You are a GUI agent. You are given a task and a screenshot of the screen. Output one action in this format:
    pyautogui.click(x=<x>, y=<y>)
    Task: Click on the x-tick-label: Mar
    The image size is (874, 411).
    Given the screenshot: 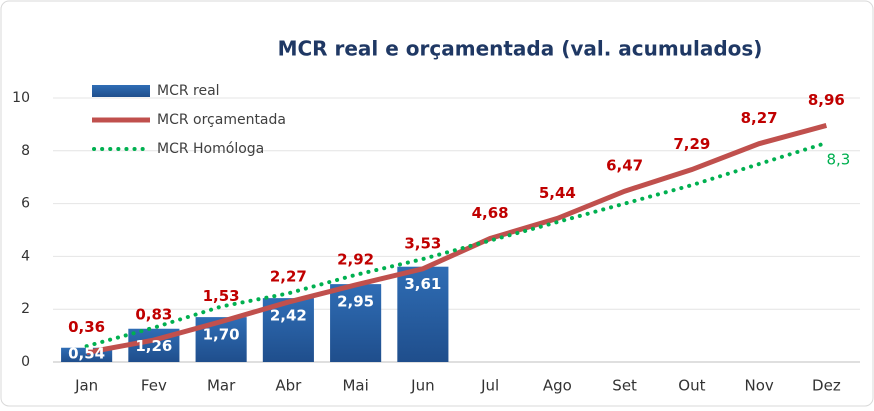 What is the action you would take?
    pyautogui.click(x=221, y=386)
    